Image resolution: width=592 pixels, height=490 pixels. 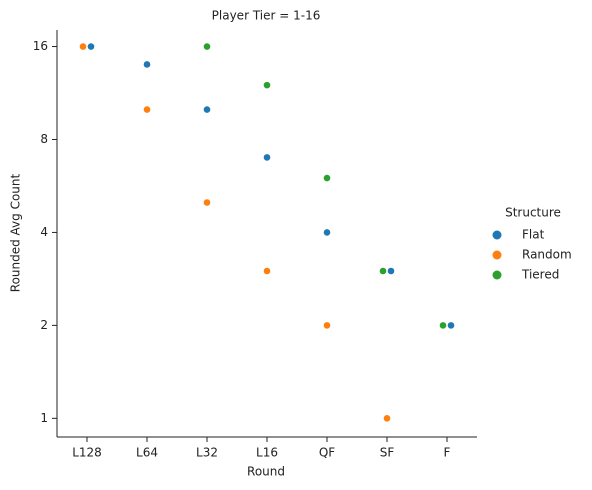 What do you see at coordinates (44, 325) in the screenshot?
I see `y-tick-label: 2` at bounding box center [44, 325].